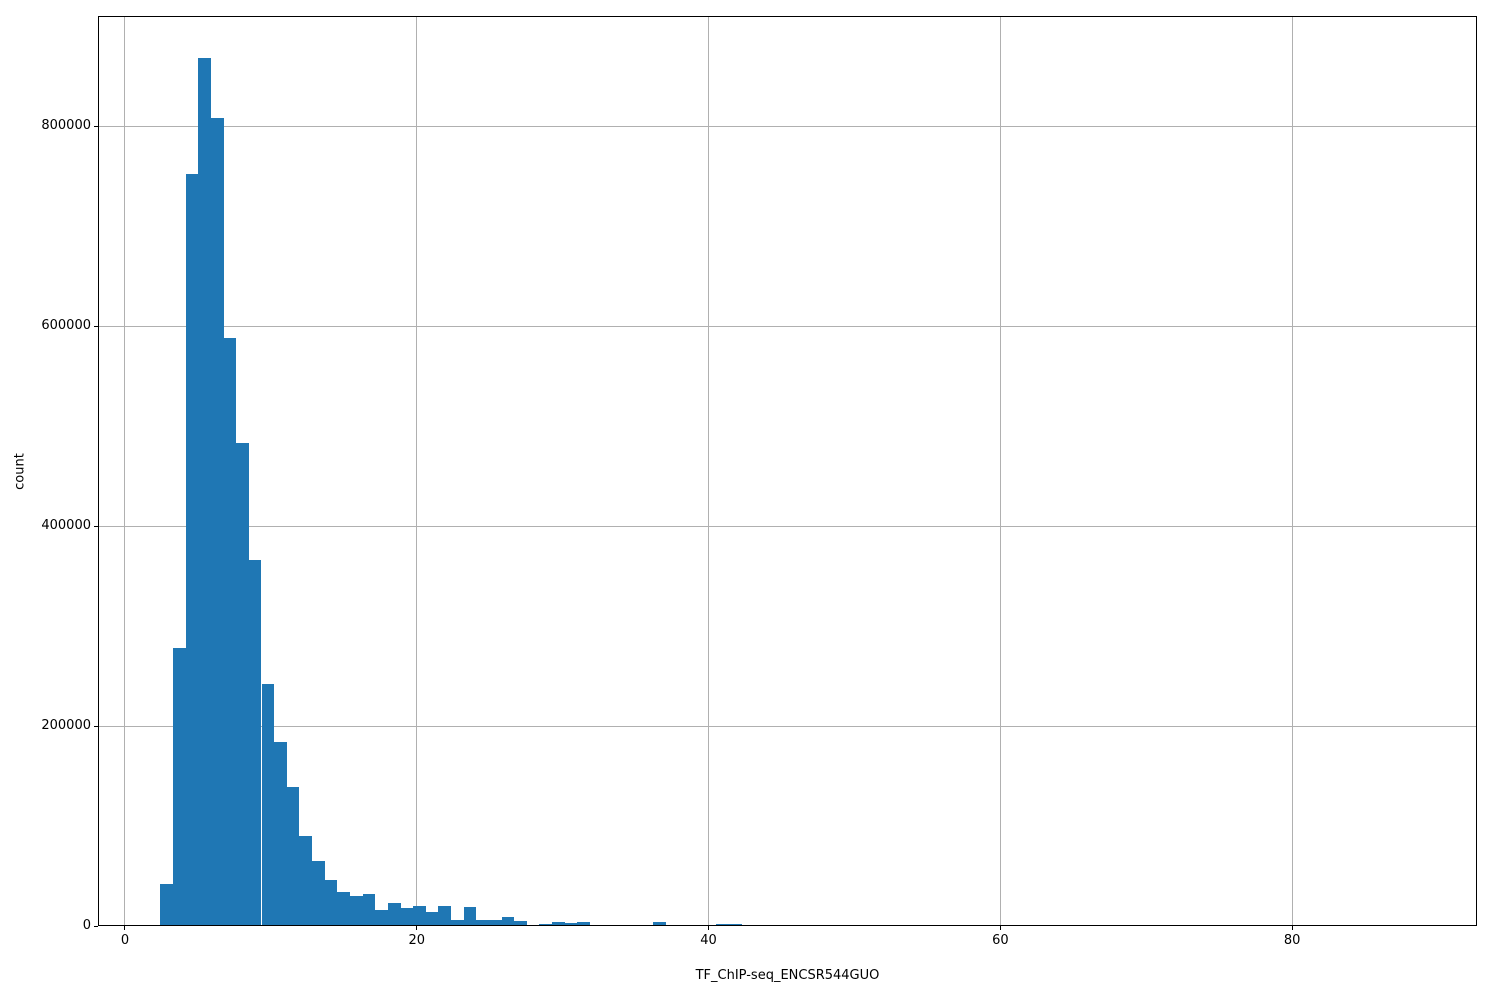 The width and height of the screenshot is (1500, 1000). Describe the element at coordinates (86, 925) in the screenshot. I see `y-tick-label: 0` at that location.